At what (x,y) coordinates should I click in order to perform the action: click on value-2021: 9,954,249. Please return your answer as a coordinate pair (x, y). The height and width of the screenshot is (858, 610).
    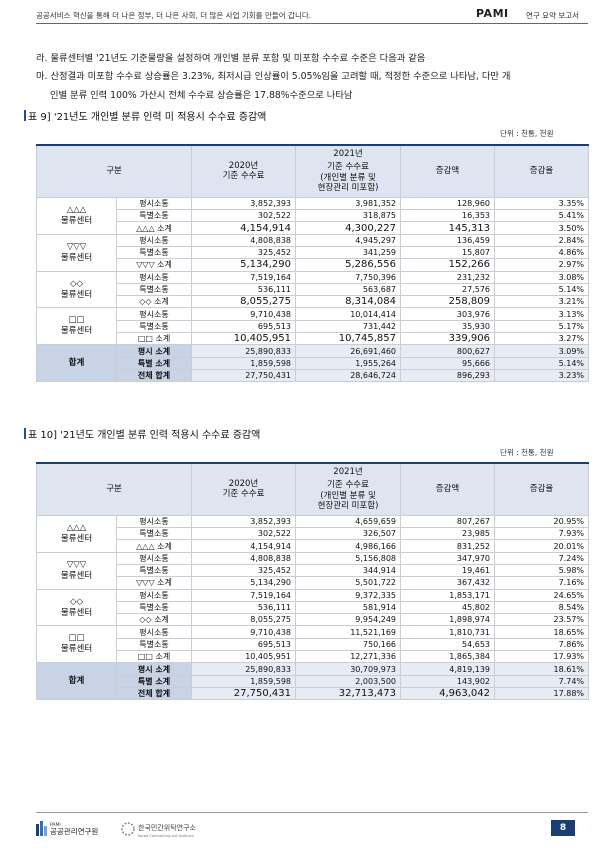
    Looking at the image, I should click on (348, 620).